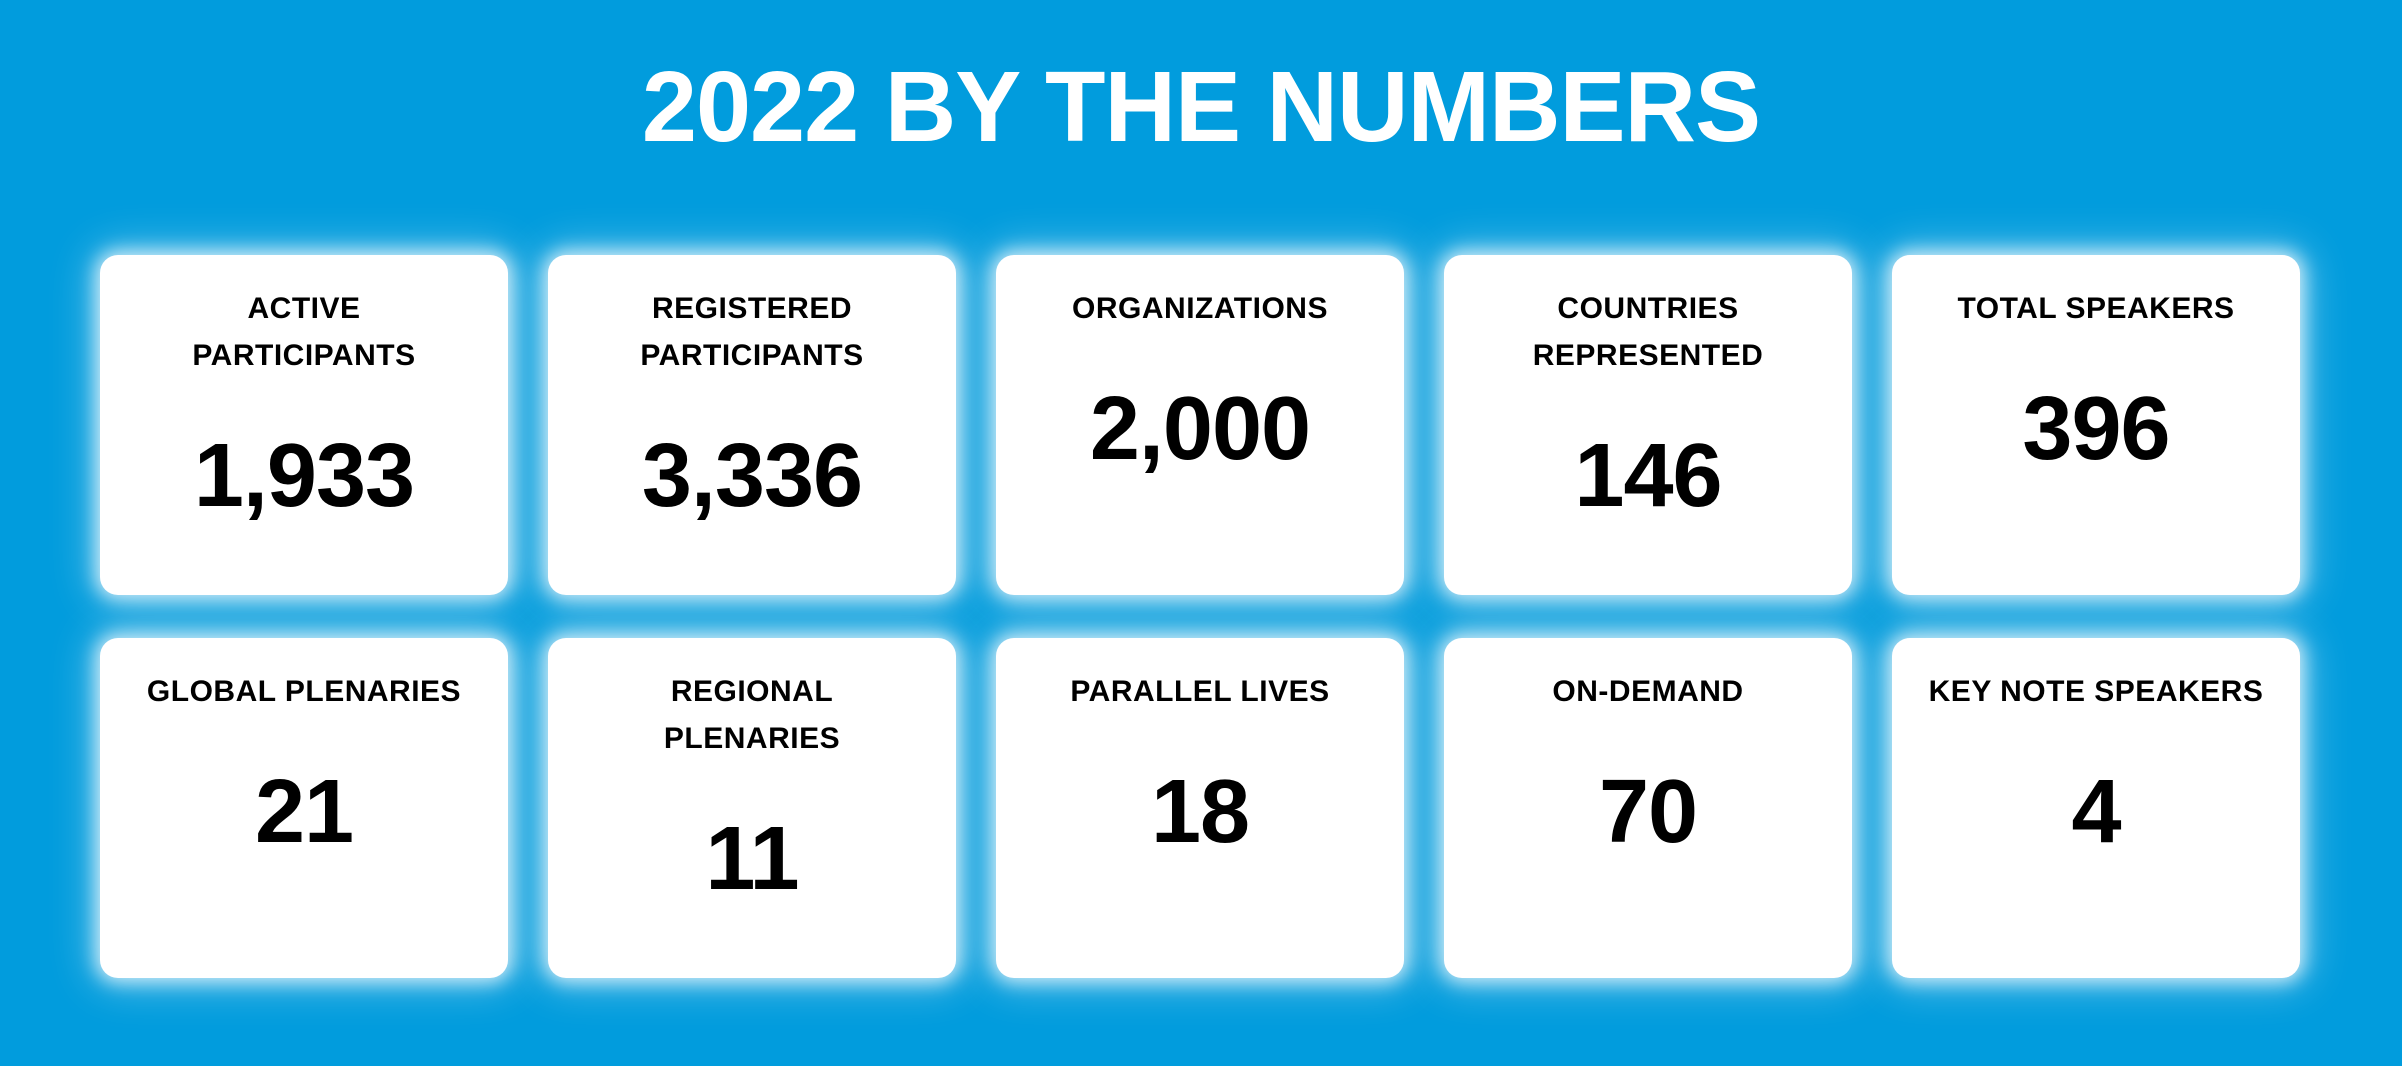 Image resolution: width=2402 pixels, height=1066 pixels. Describe the element at coordinates (2096, 429) in the screenshot. I see `stat-value: 396` at that location.